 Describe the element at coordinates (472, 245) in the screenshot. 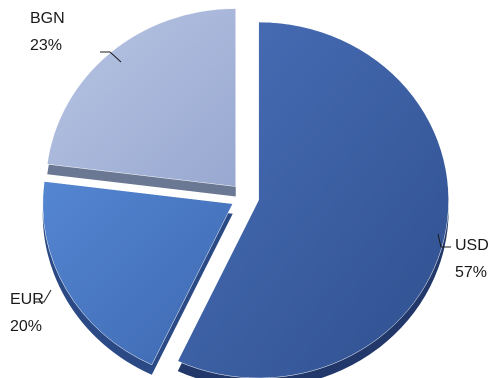

I see `slice-label-usd: USD` at that location.